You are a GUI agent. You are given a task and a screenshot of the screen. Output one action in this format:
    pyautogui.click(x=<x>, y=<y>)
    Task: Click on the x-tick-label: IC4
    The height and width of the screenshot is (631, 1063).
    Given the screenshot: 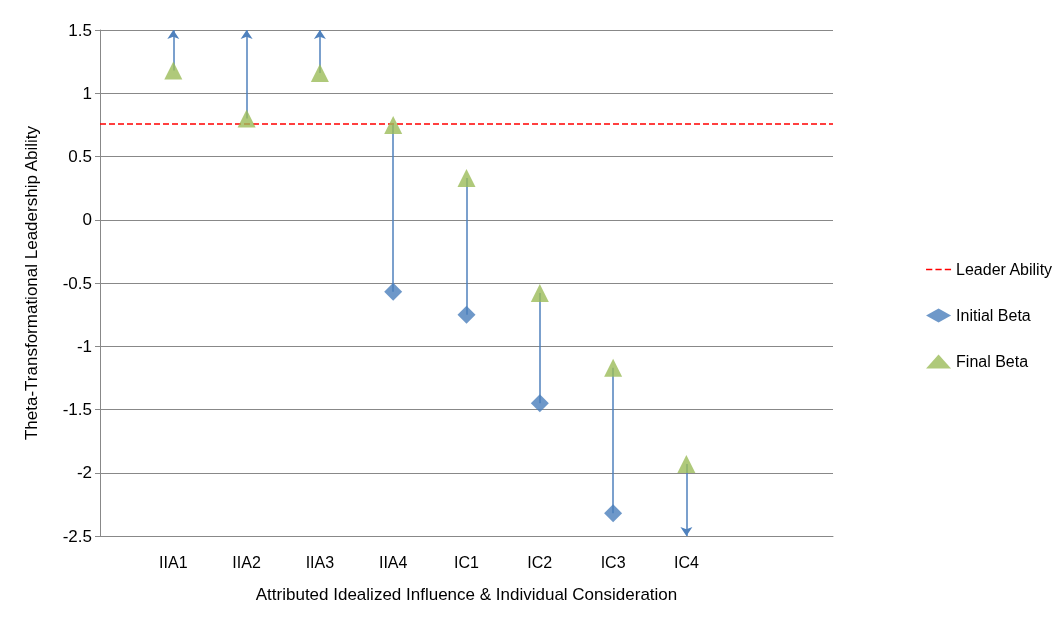 What is the action you would take?
    pyautogui.click(x=686, y=562)
    